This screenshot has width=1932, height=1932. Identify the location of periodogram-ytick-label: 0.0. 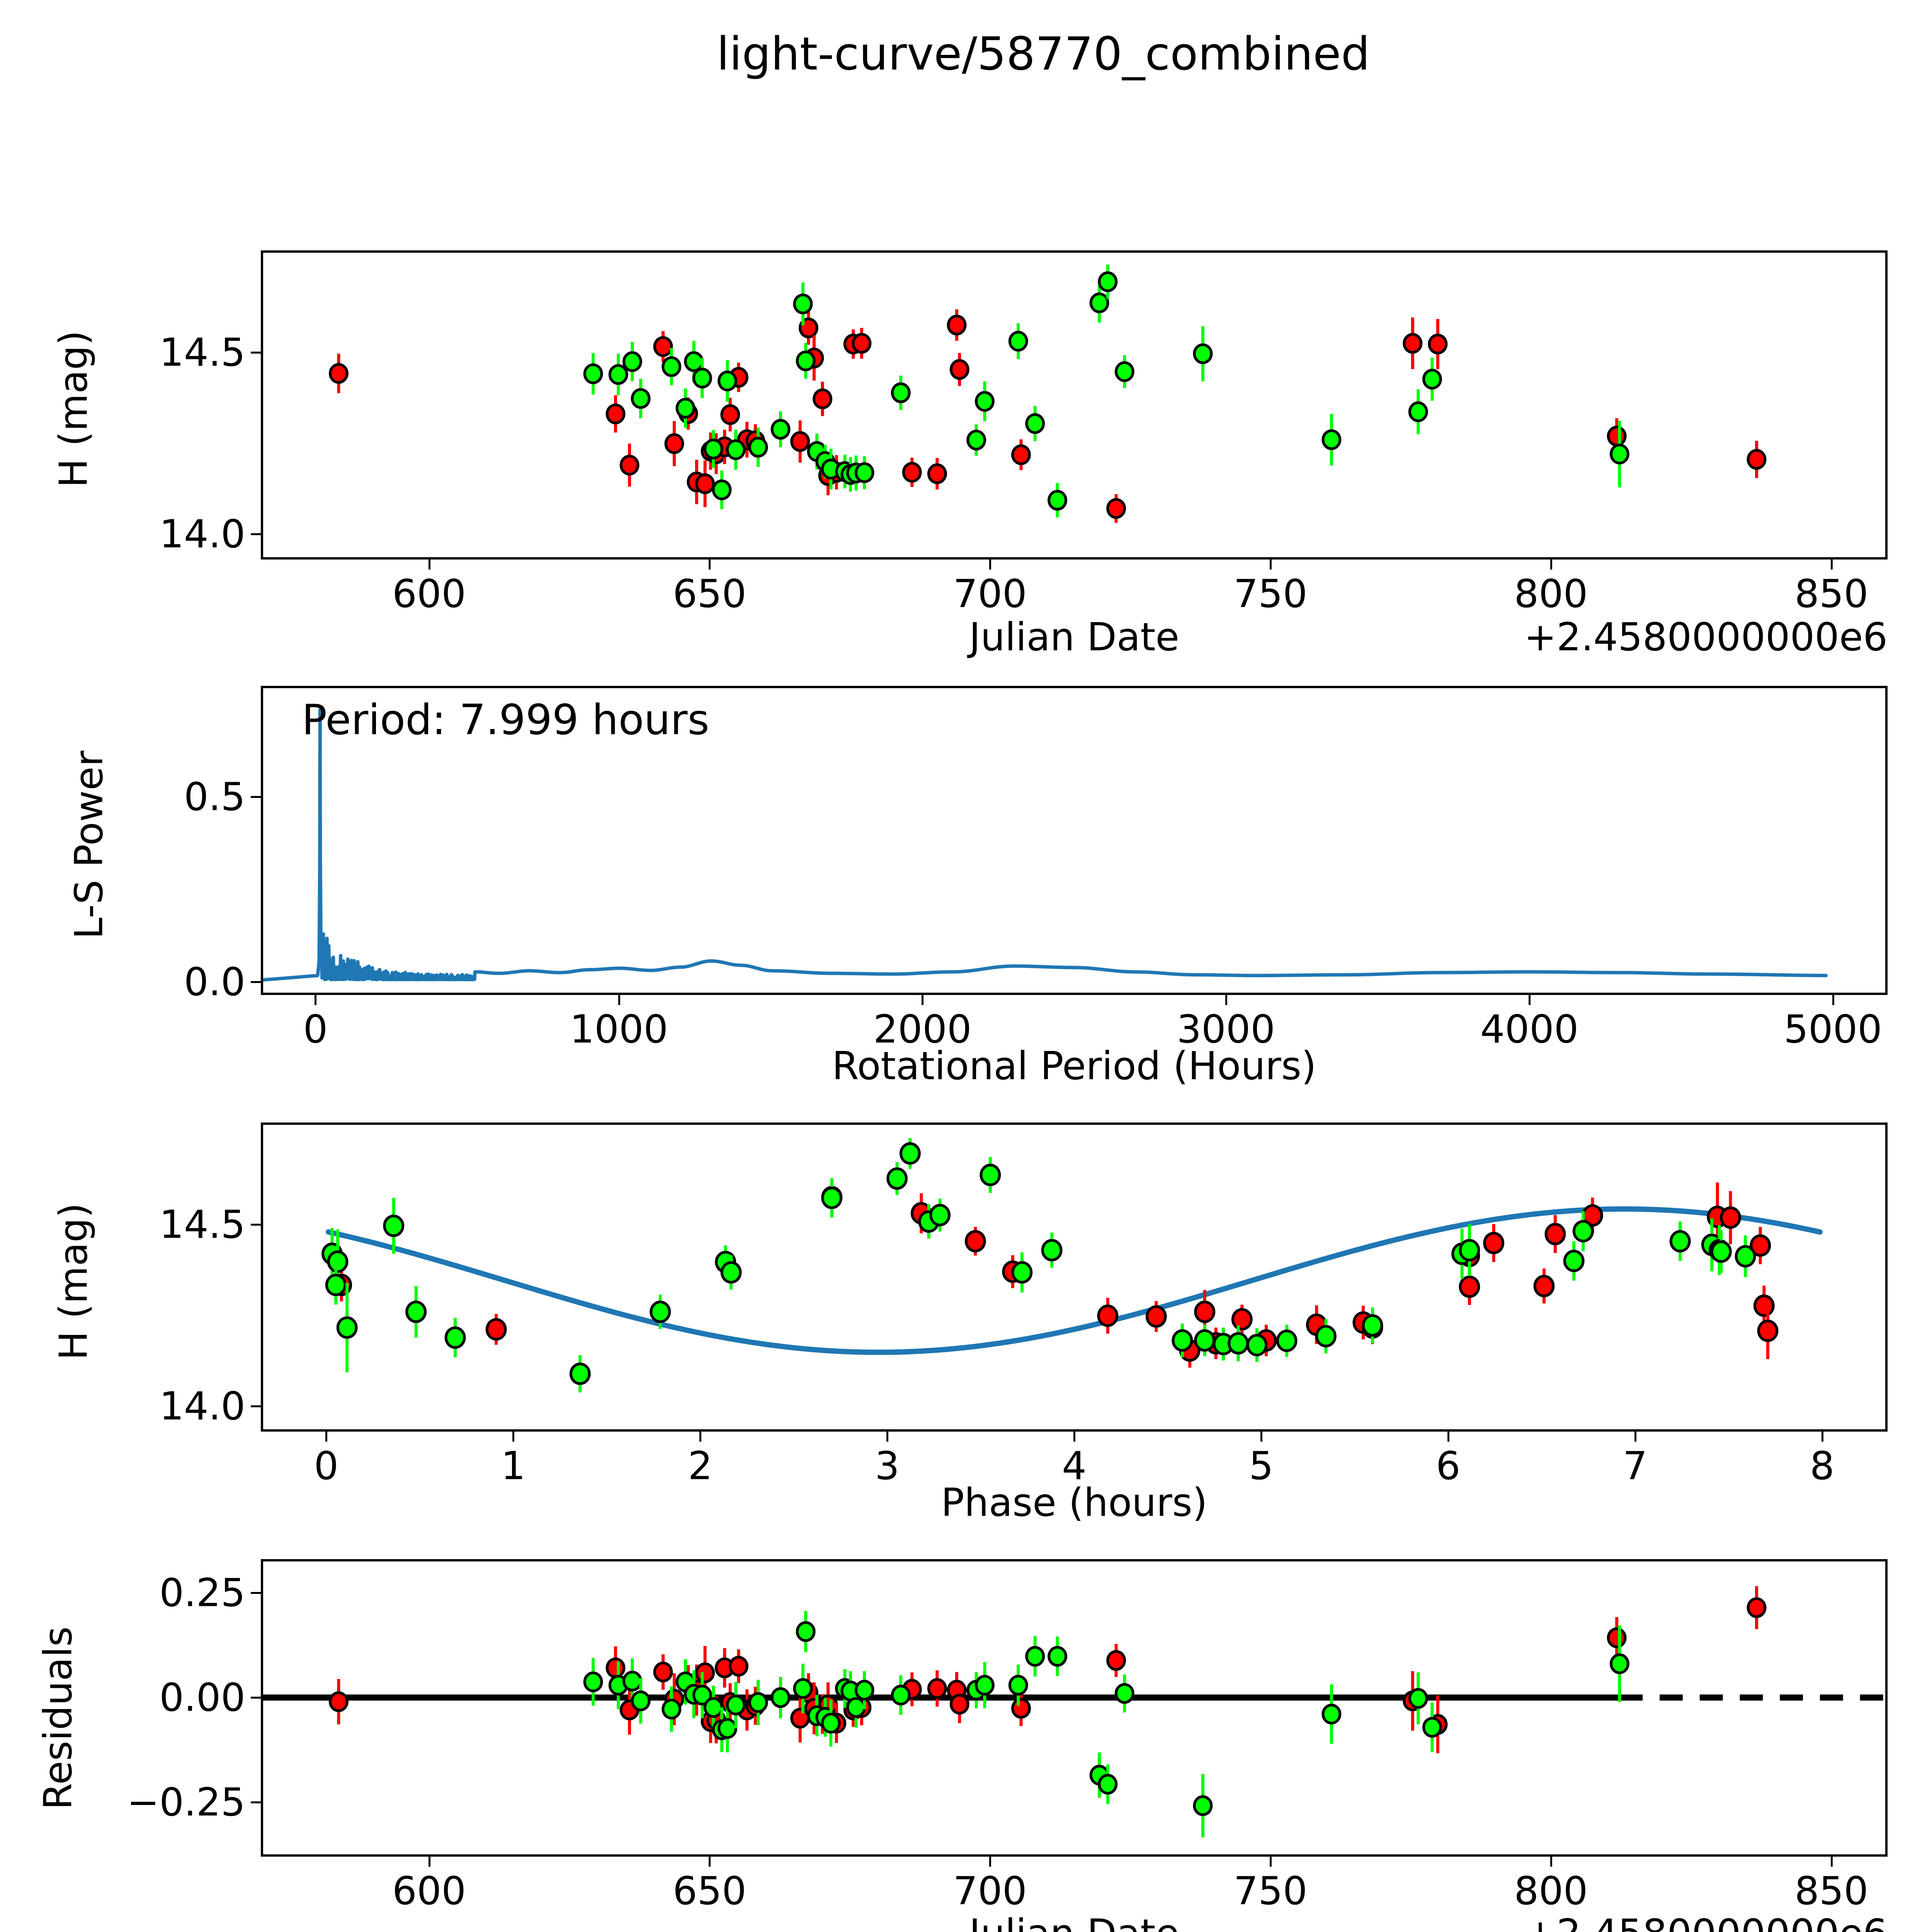
(214, 982).